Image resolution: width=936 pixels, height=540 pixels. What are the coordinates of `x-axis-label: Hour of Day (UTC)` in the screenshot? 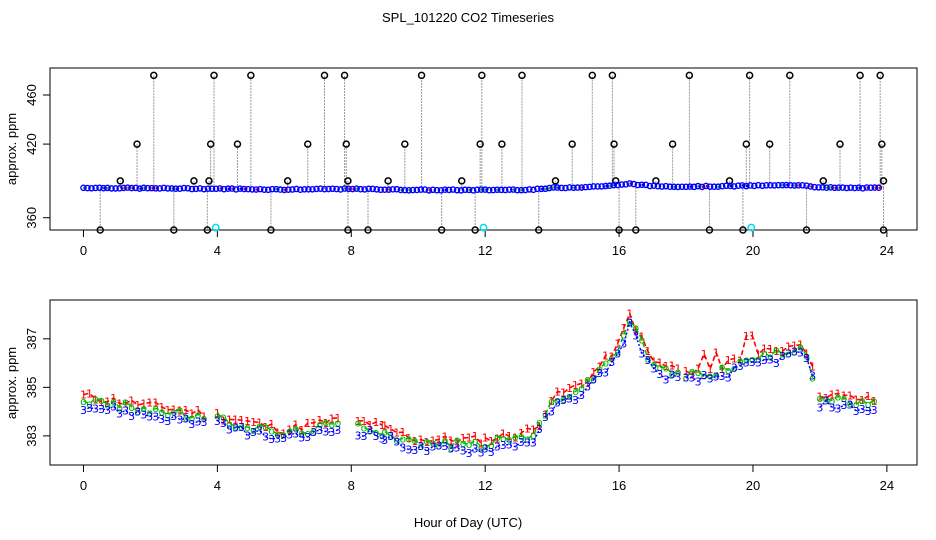 It's located at (468, 522).